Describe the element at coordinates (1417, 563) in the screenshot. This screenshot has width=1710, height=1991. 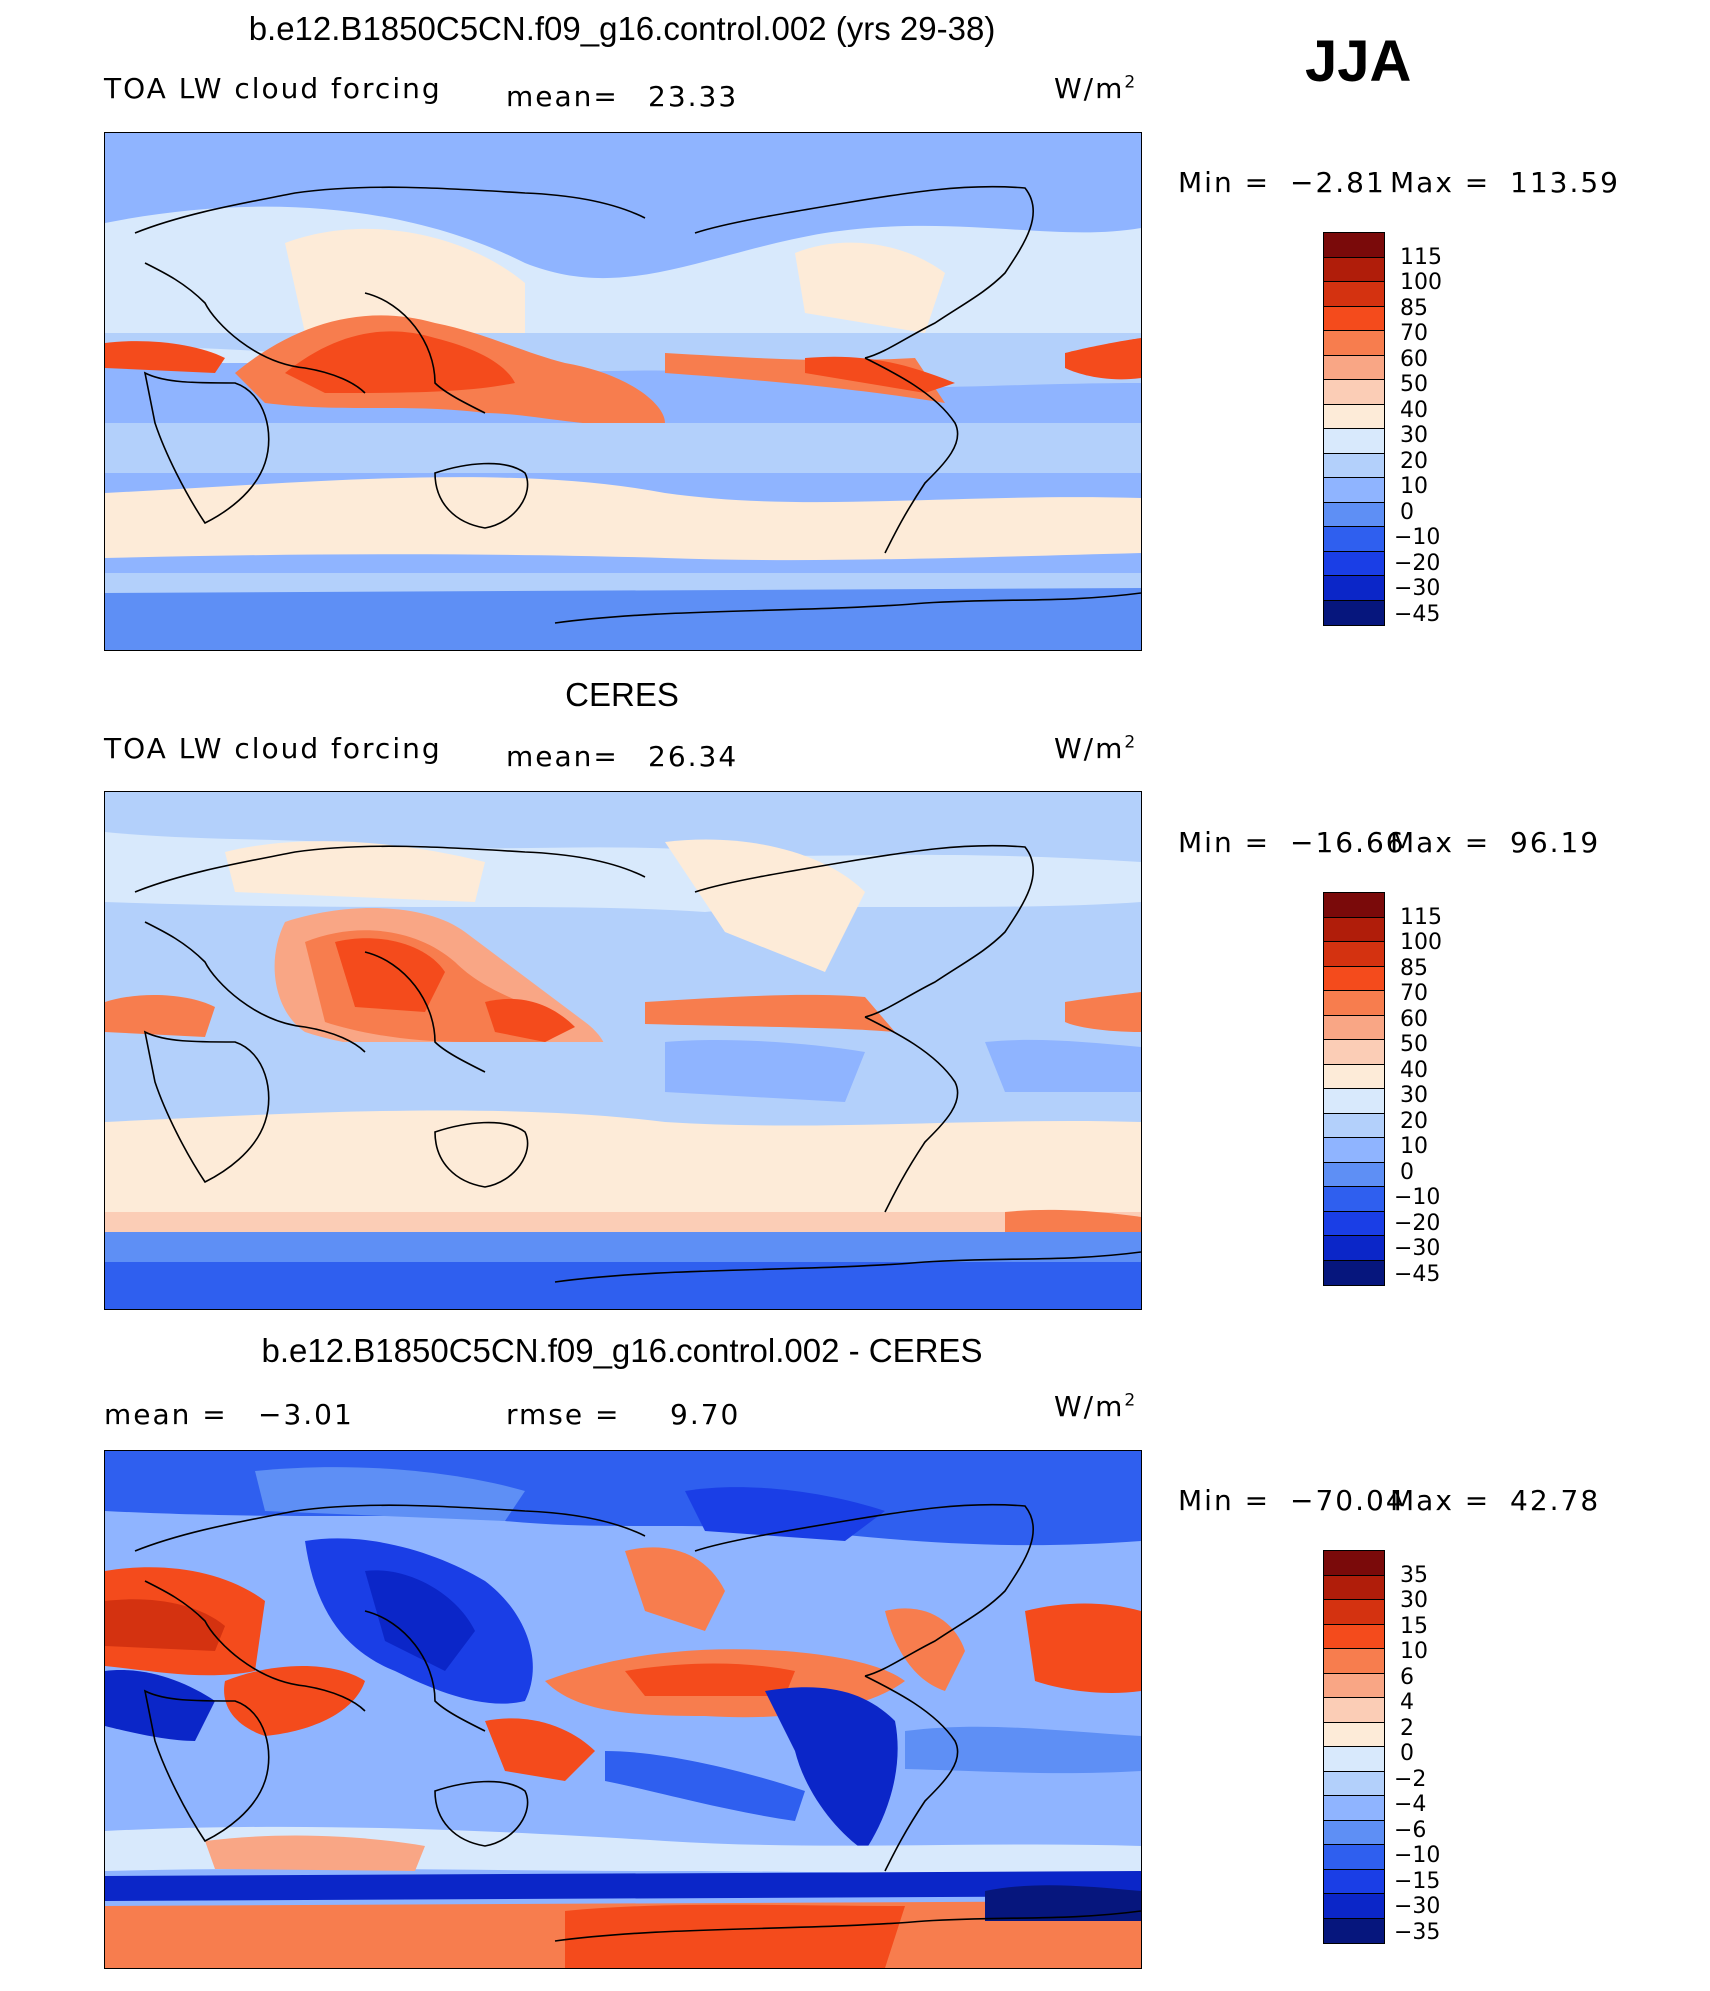
I see `colorbar-tick-label: −20` at that location.